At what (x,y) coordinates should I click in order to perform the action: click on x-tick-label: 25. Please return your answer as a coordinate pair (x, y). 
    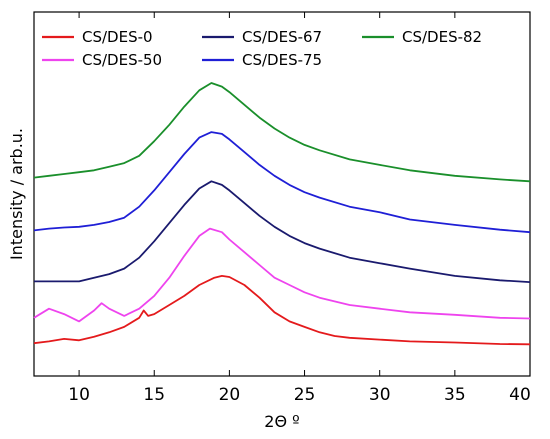
    Looking at the image, I should click on (305, 395).